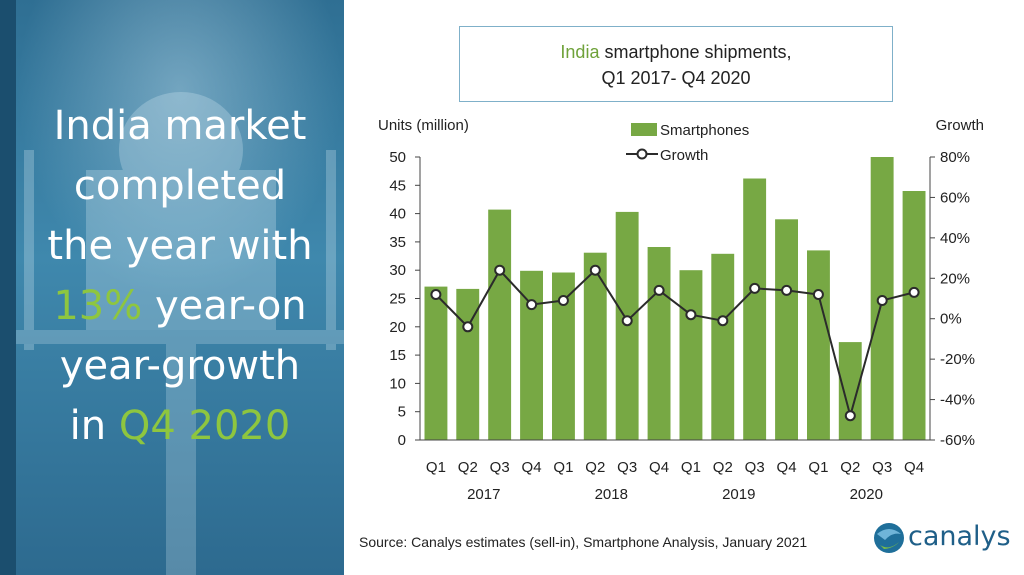  I want to click on left-tick-label: 40, so click(397, 214).